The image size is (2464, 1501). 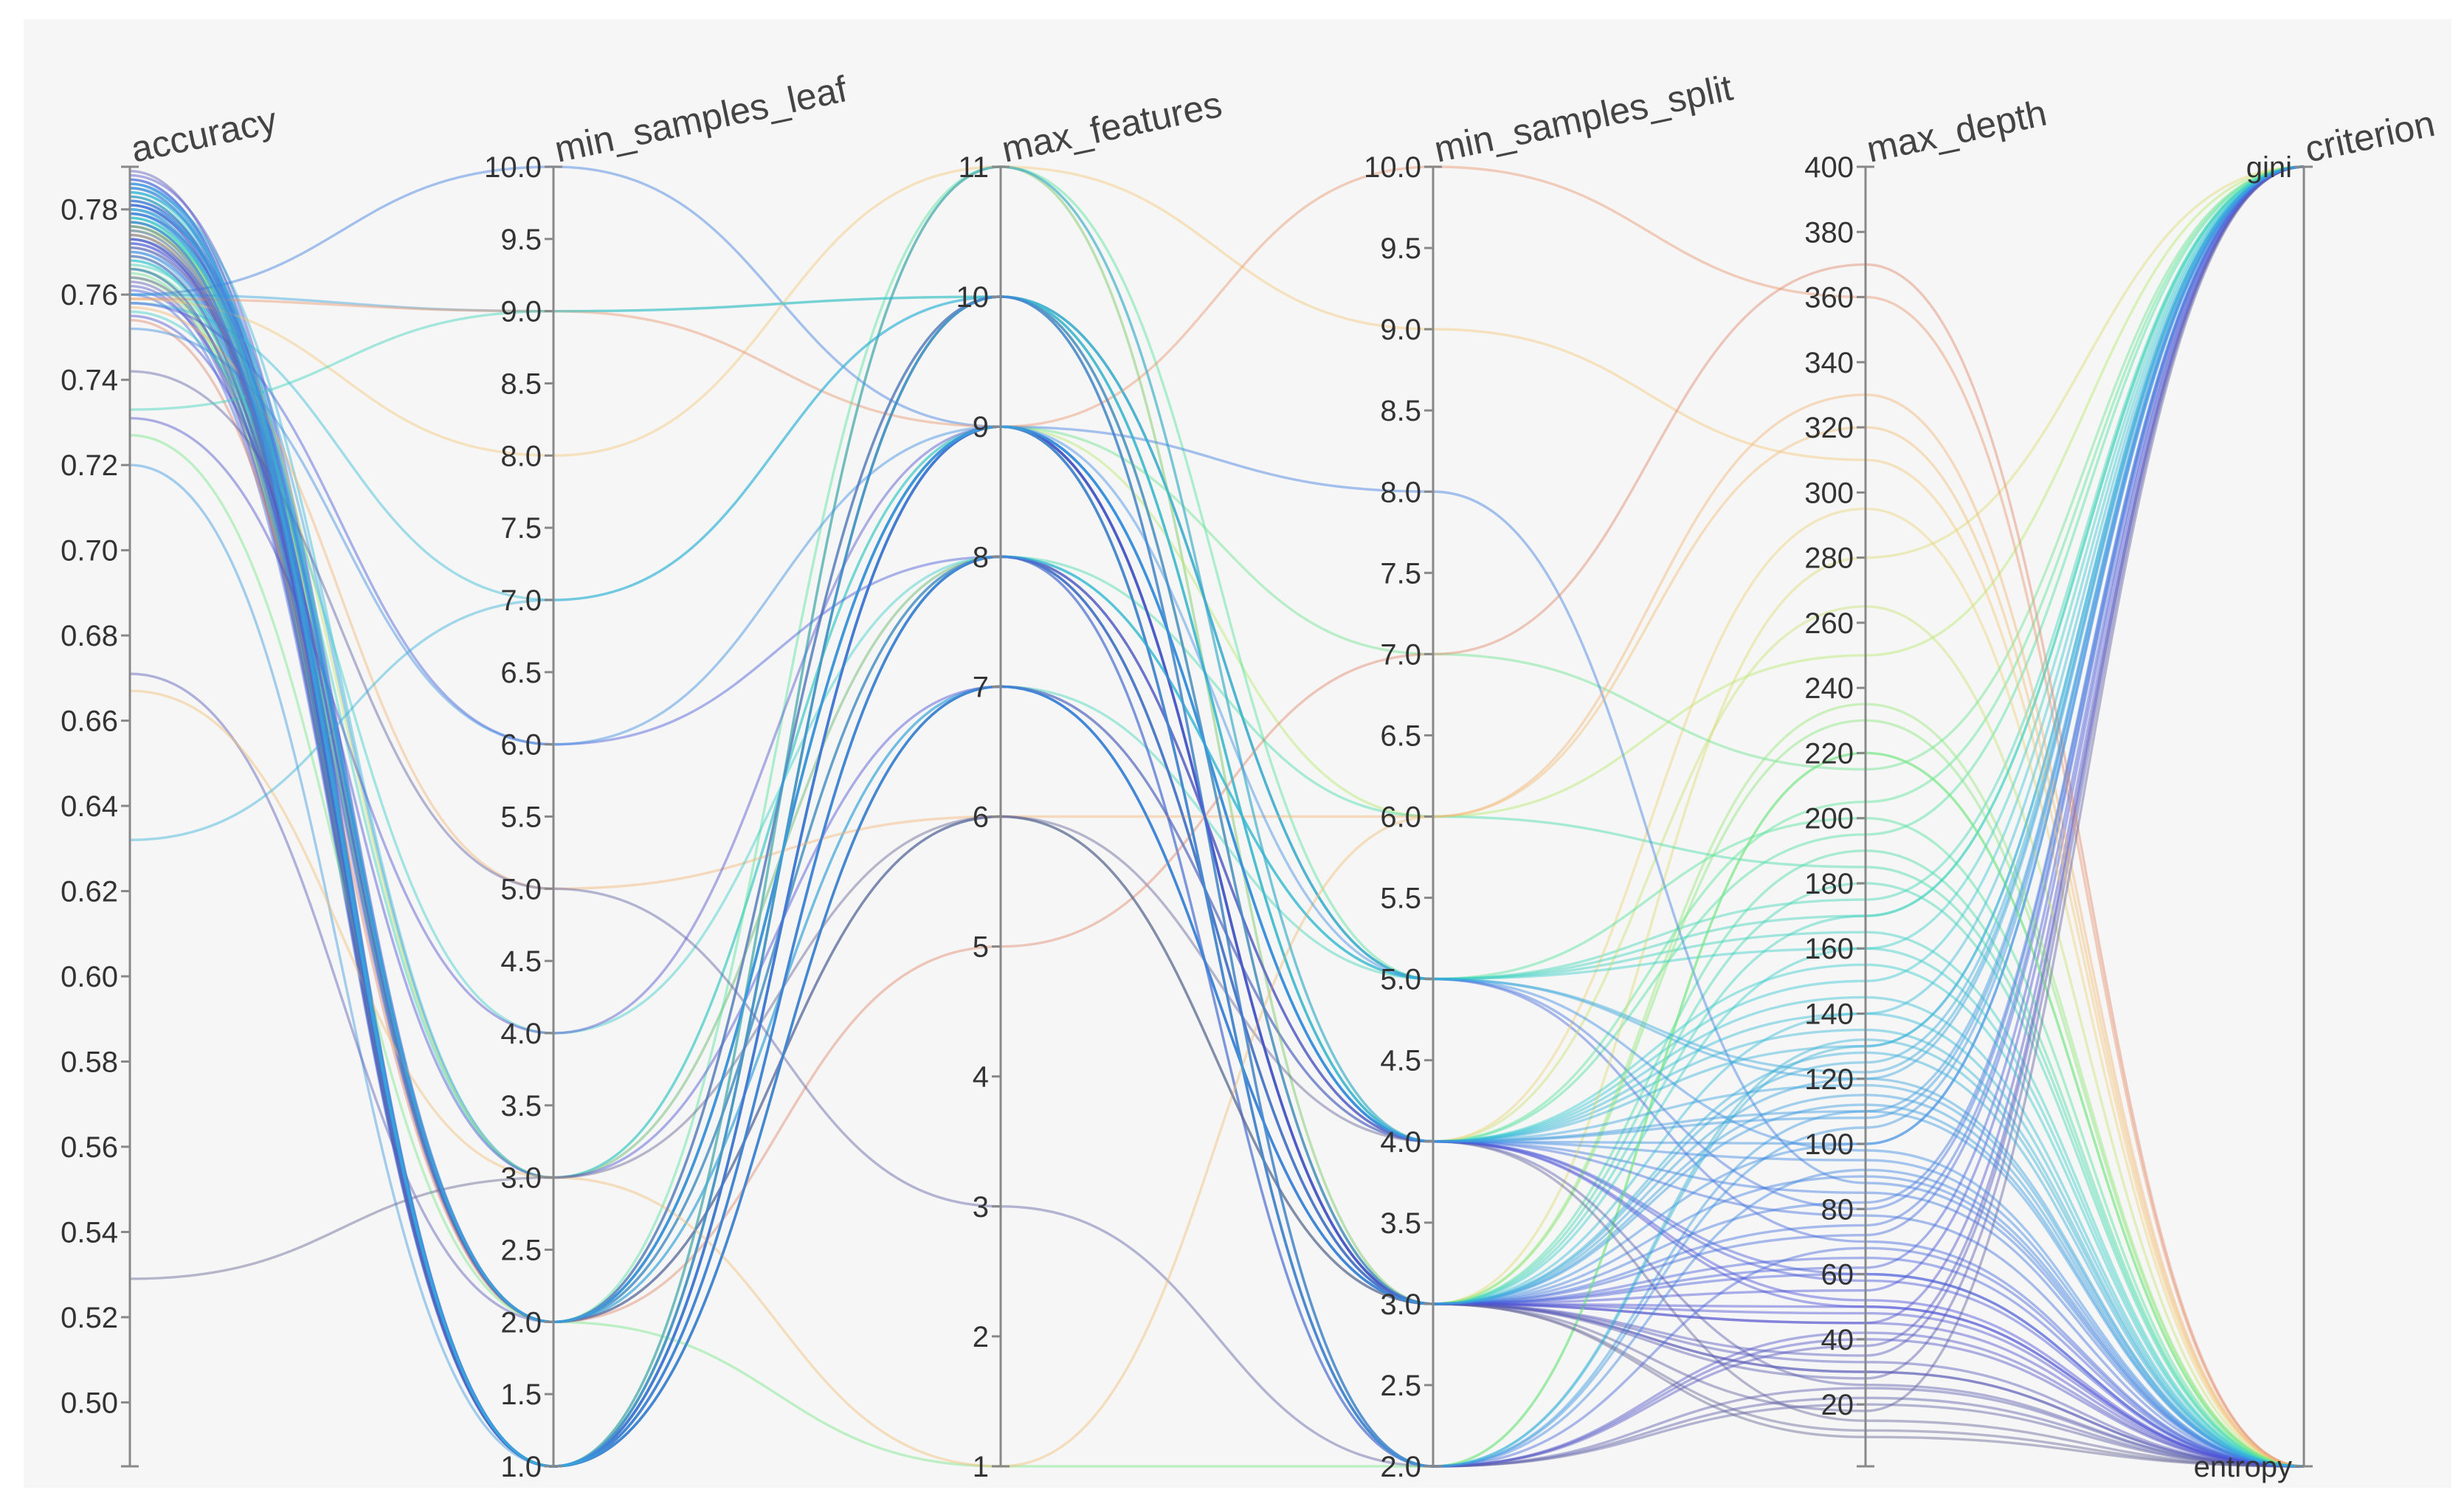 I want to click on tick-label: 6.5, so click(x=521, y=673).